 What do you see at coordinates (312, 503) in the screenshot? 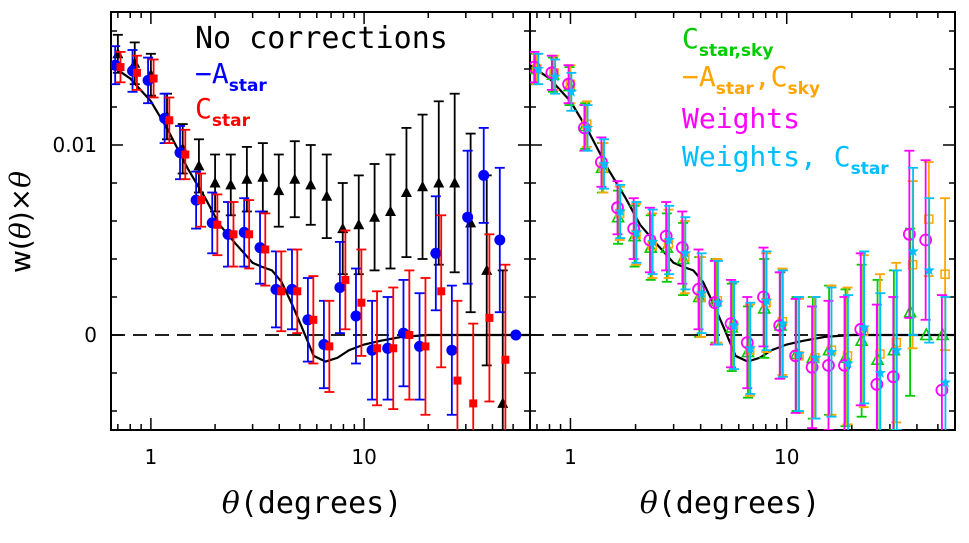
I see `x-axis-label-left: θ(degrees)` at bounding box center [312, 503].